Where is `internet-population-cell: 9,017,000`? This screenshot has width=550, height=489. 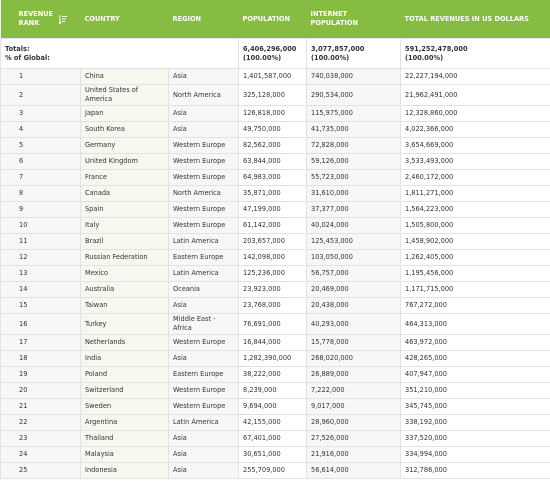
internet-population-cell: 9,017,000 is located at coordinates (353, 406).